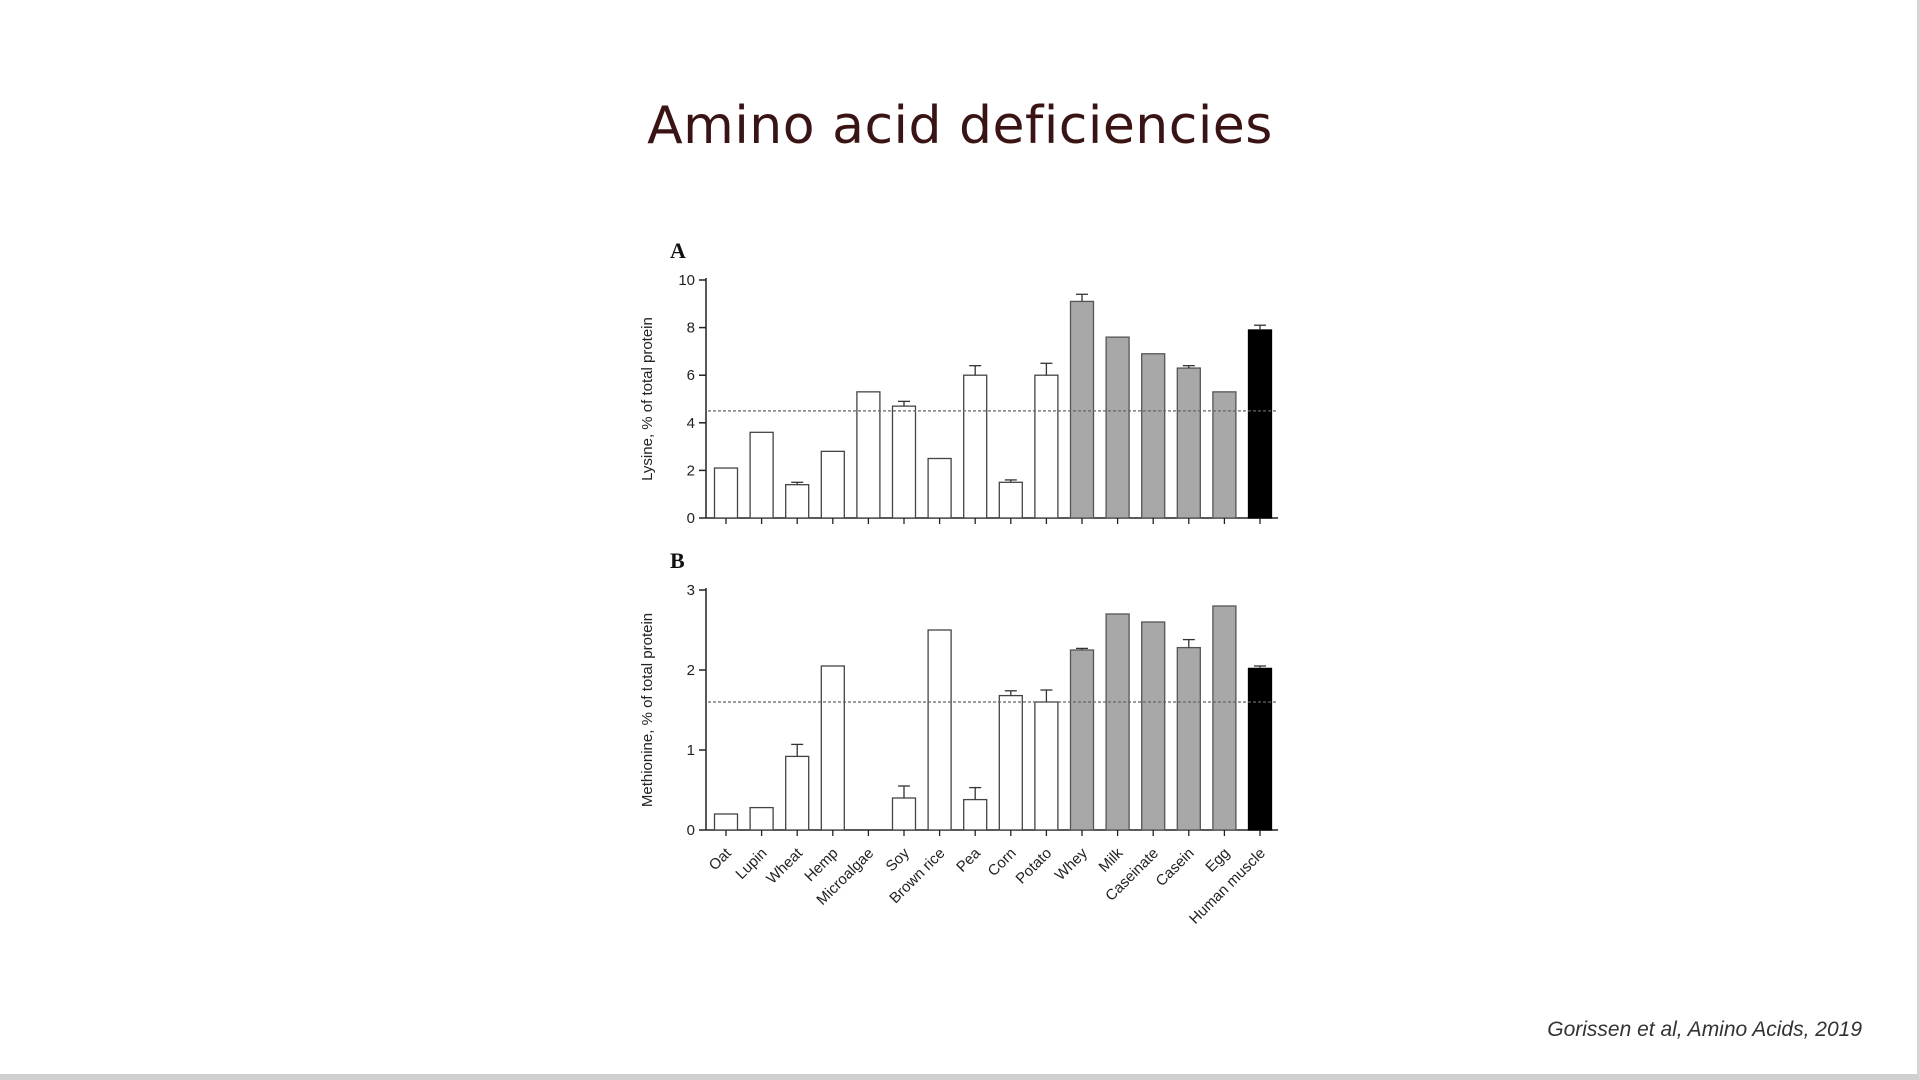 This screenshot has height=1080, width=1920. Describe the element at coordinates (1071, 863) in the screenshot. I see `x-tick-label: Whey` at that location.